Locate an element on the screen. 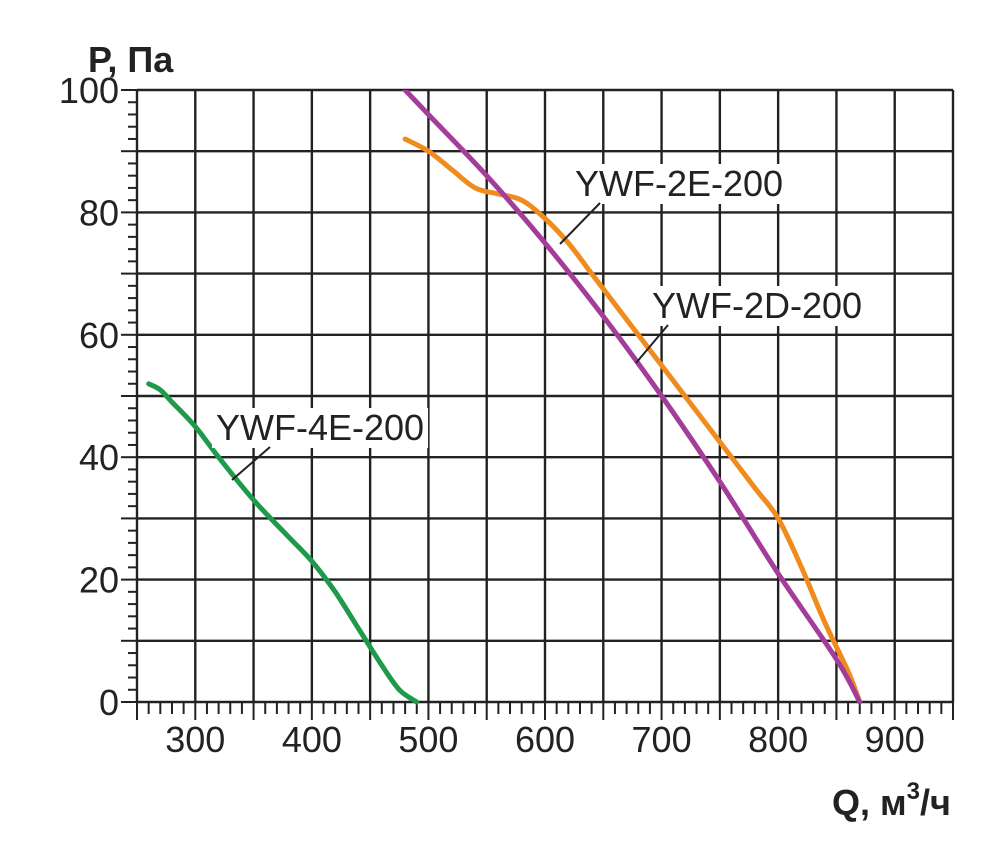 This screenshot has width=1000, height=868. x-tick-label: 900 is located at coordinates (895, 739).